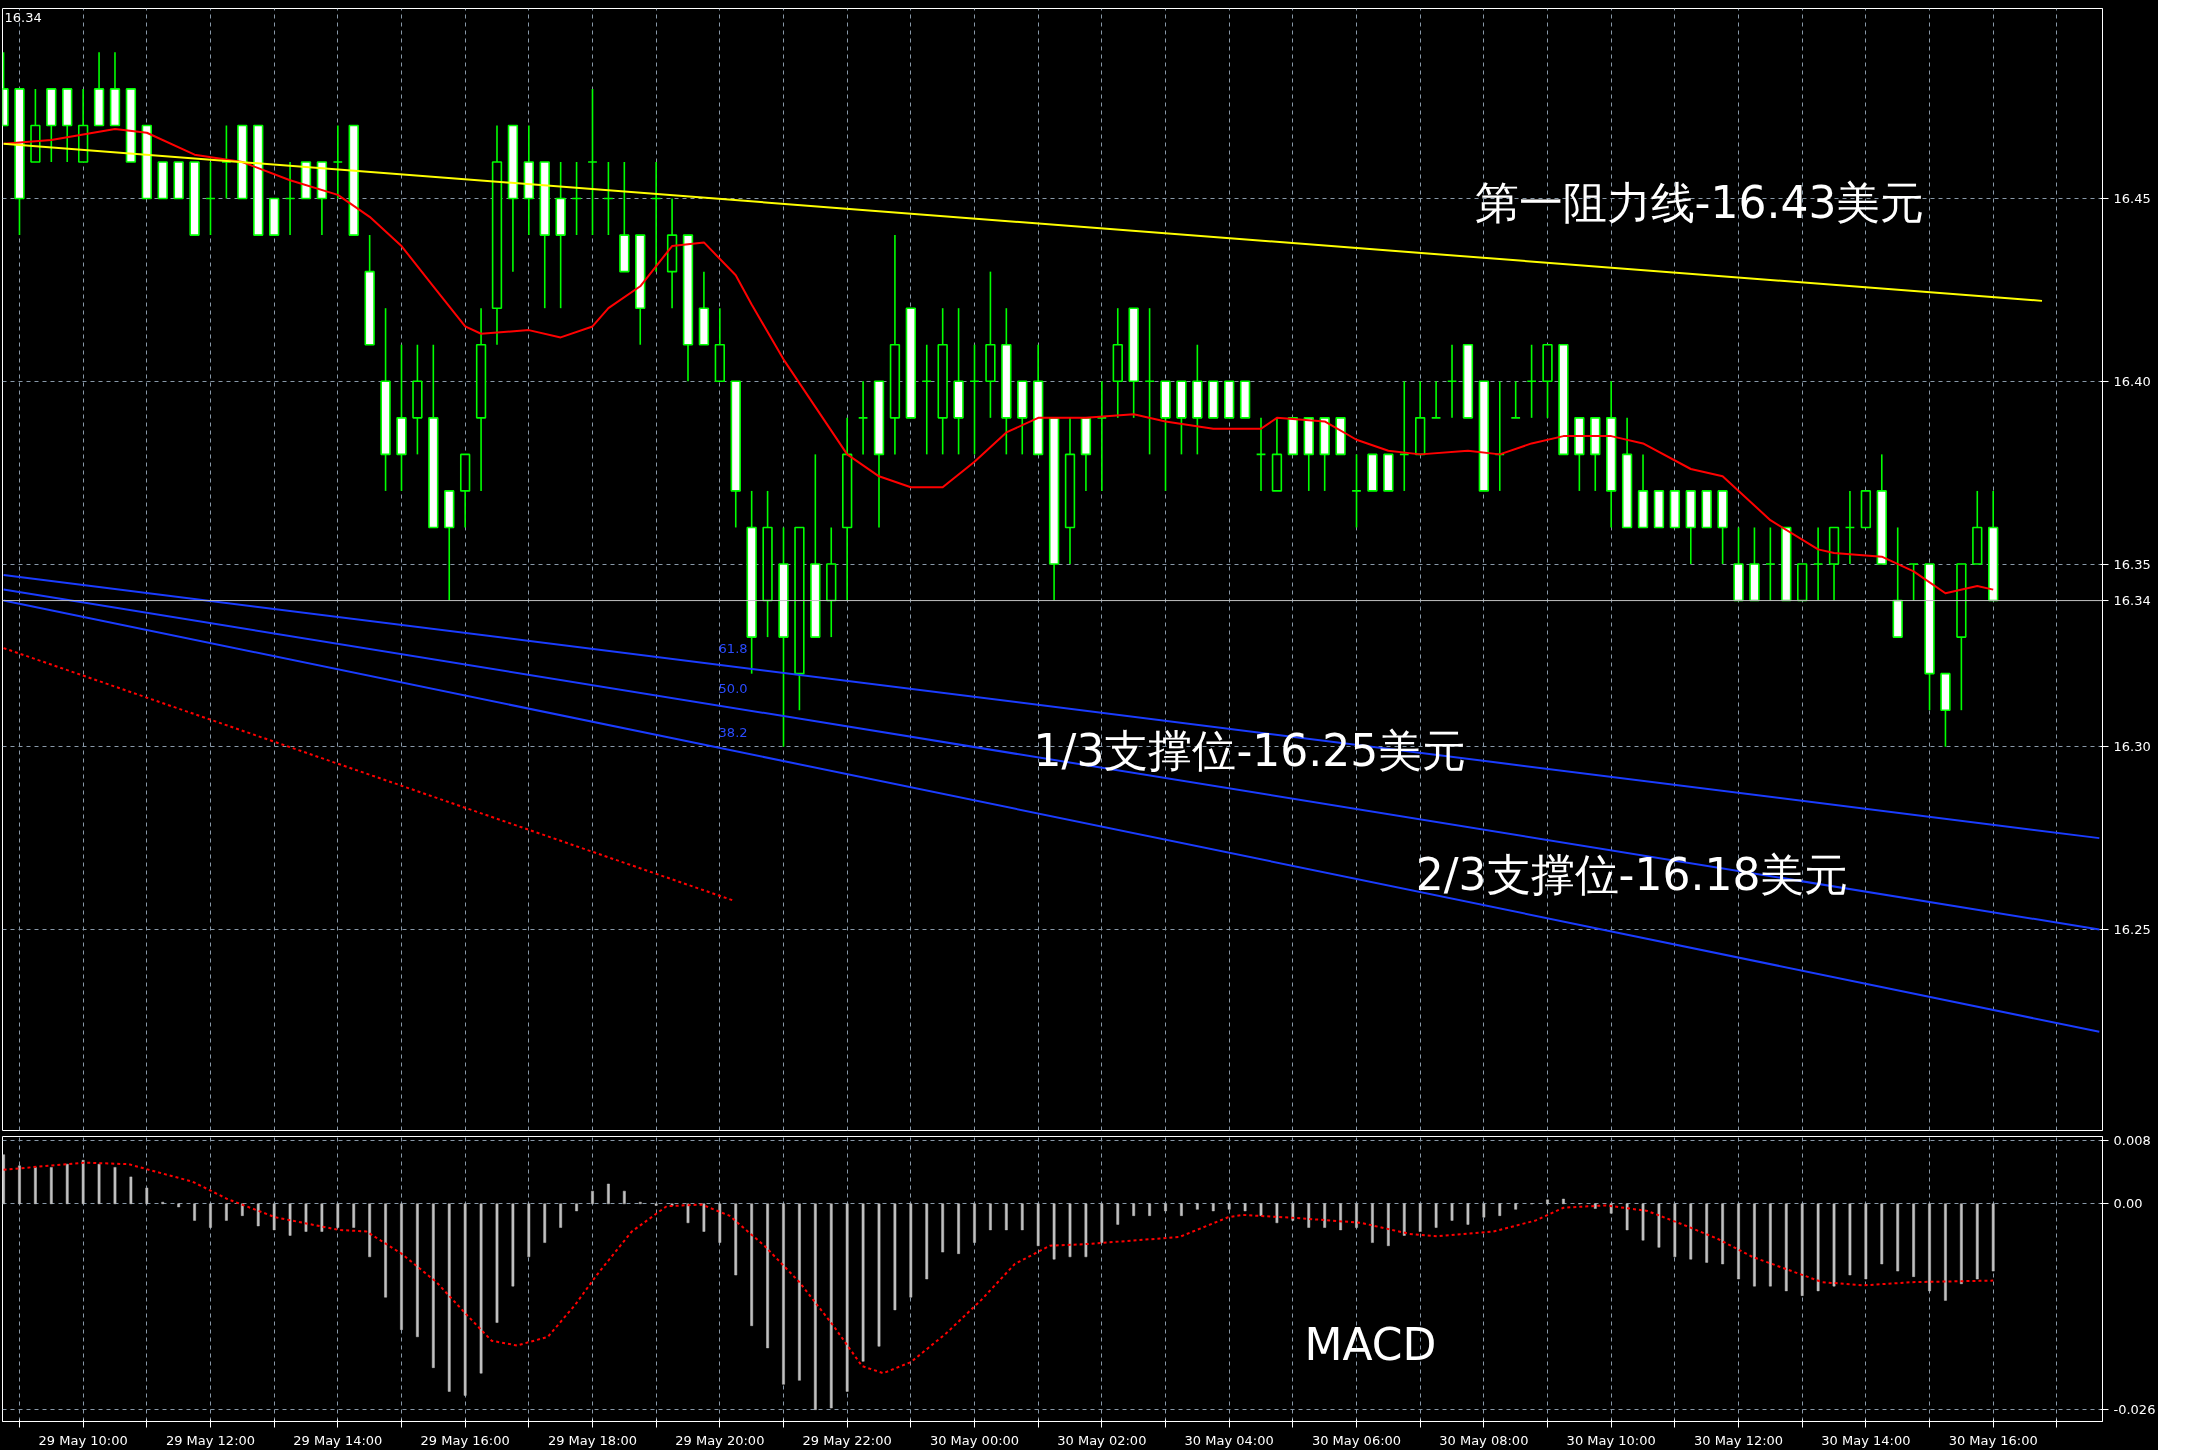  I want to click on y-tick-label: -0.026, so click(2134, 1410).